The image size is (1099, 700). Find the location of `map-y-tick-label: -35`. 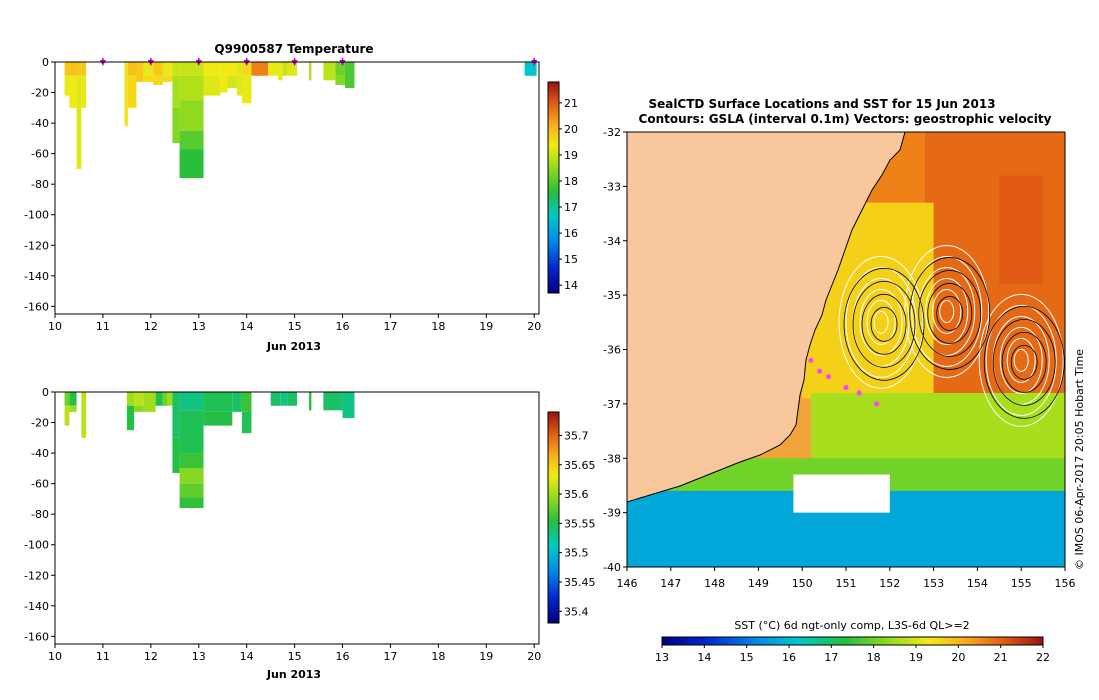

map-y-tick-label: -35 is located at coordinates (612, 295).